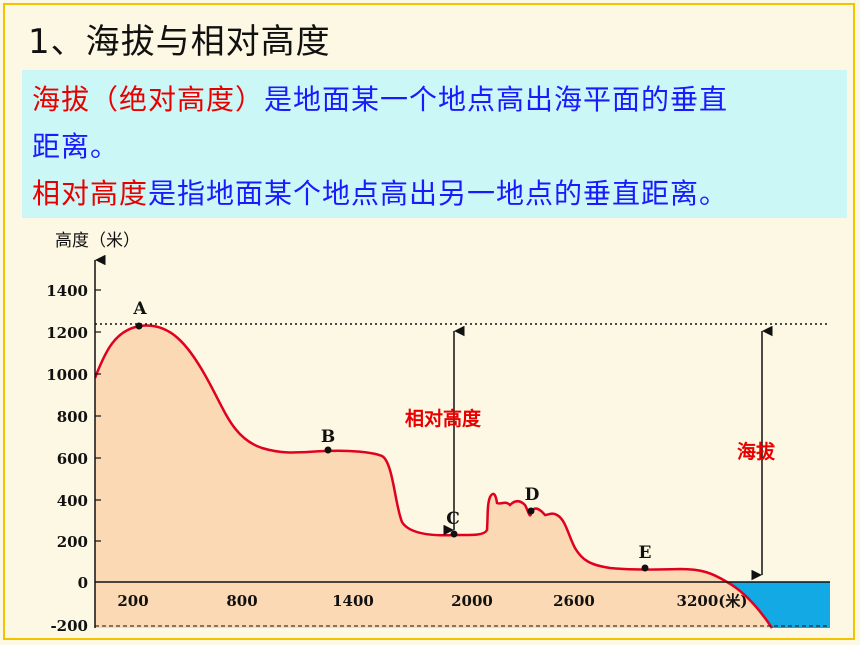 The width and height of the screenshot is (860, 645). I want to click on relative-height-definition: 是指地面某个地点高出另一地点的垂直距离。, so click(438, 193).